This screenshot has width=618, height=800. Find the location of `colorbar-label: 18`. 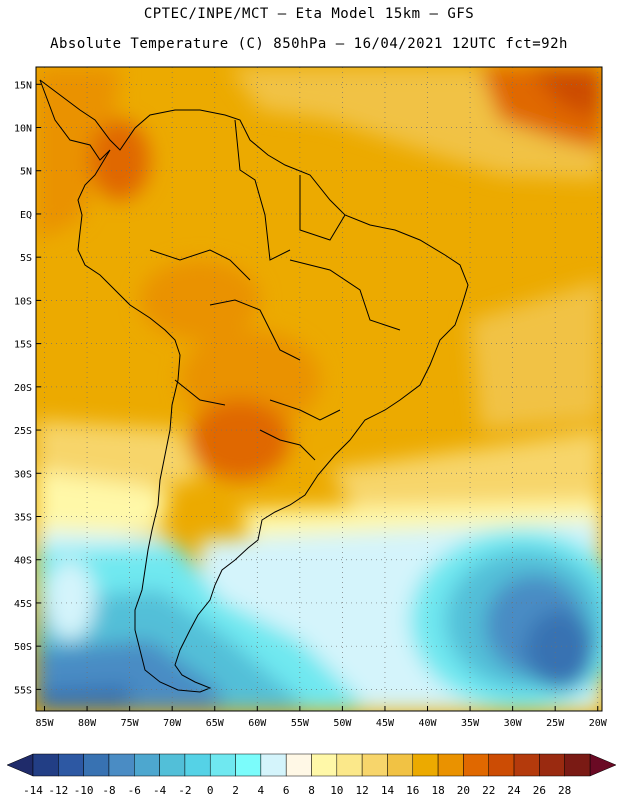

colorbar-label: 18 is located at coordinates (437, 790).